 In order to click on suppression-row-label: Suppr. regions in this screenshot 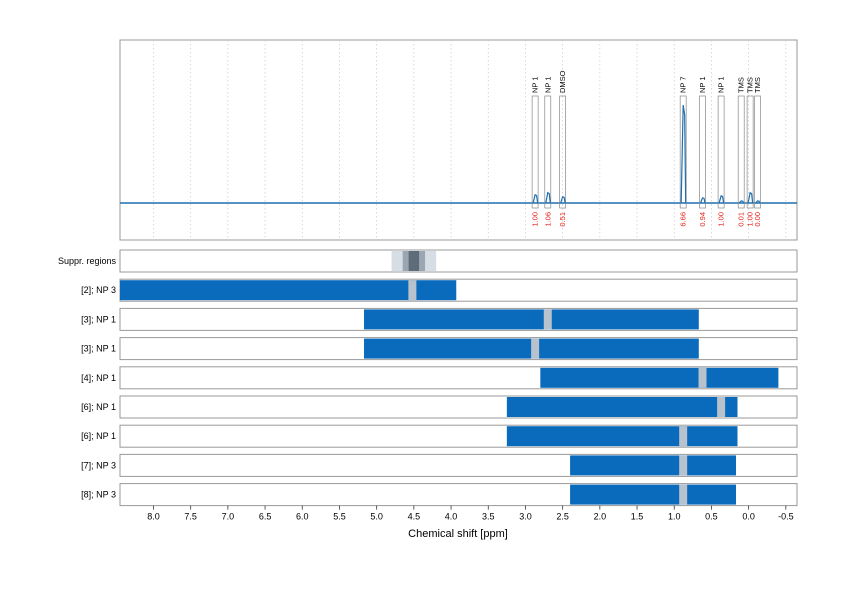, I will do `click(87, 261)`.